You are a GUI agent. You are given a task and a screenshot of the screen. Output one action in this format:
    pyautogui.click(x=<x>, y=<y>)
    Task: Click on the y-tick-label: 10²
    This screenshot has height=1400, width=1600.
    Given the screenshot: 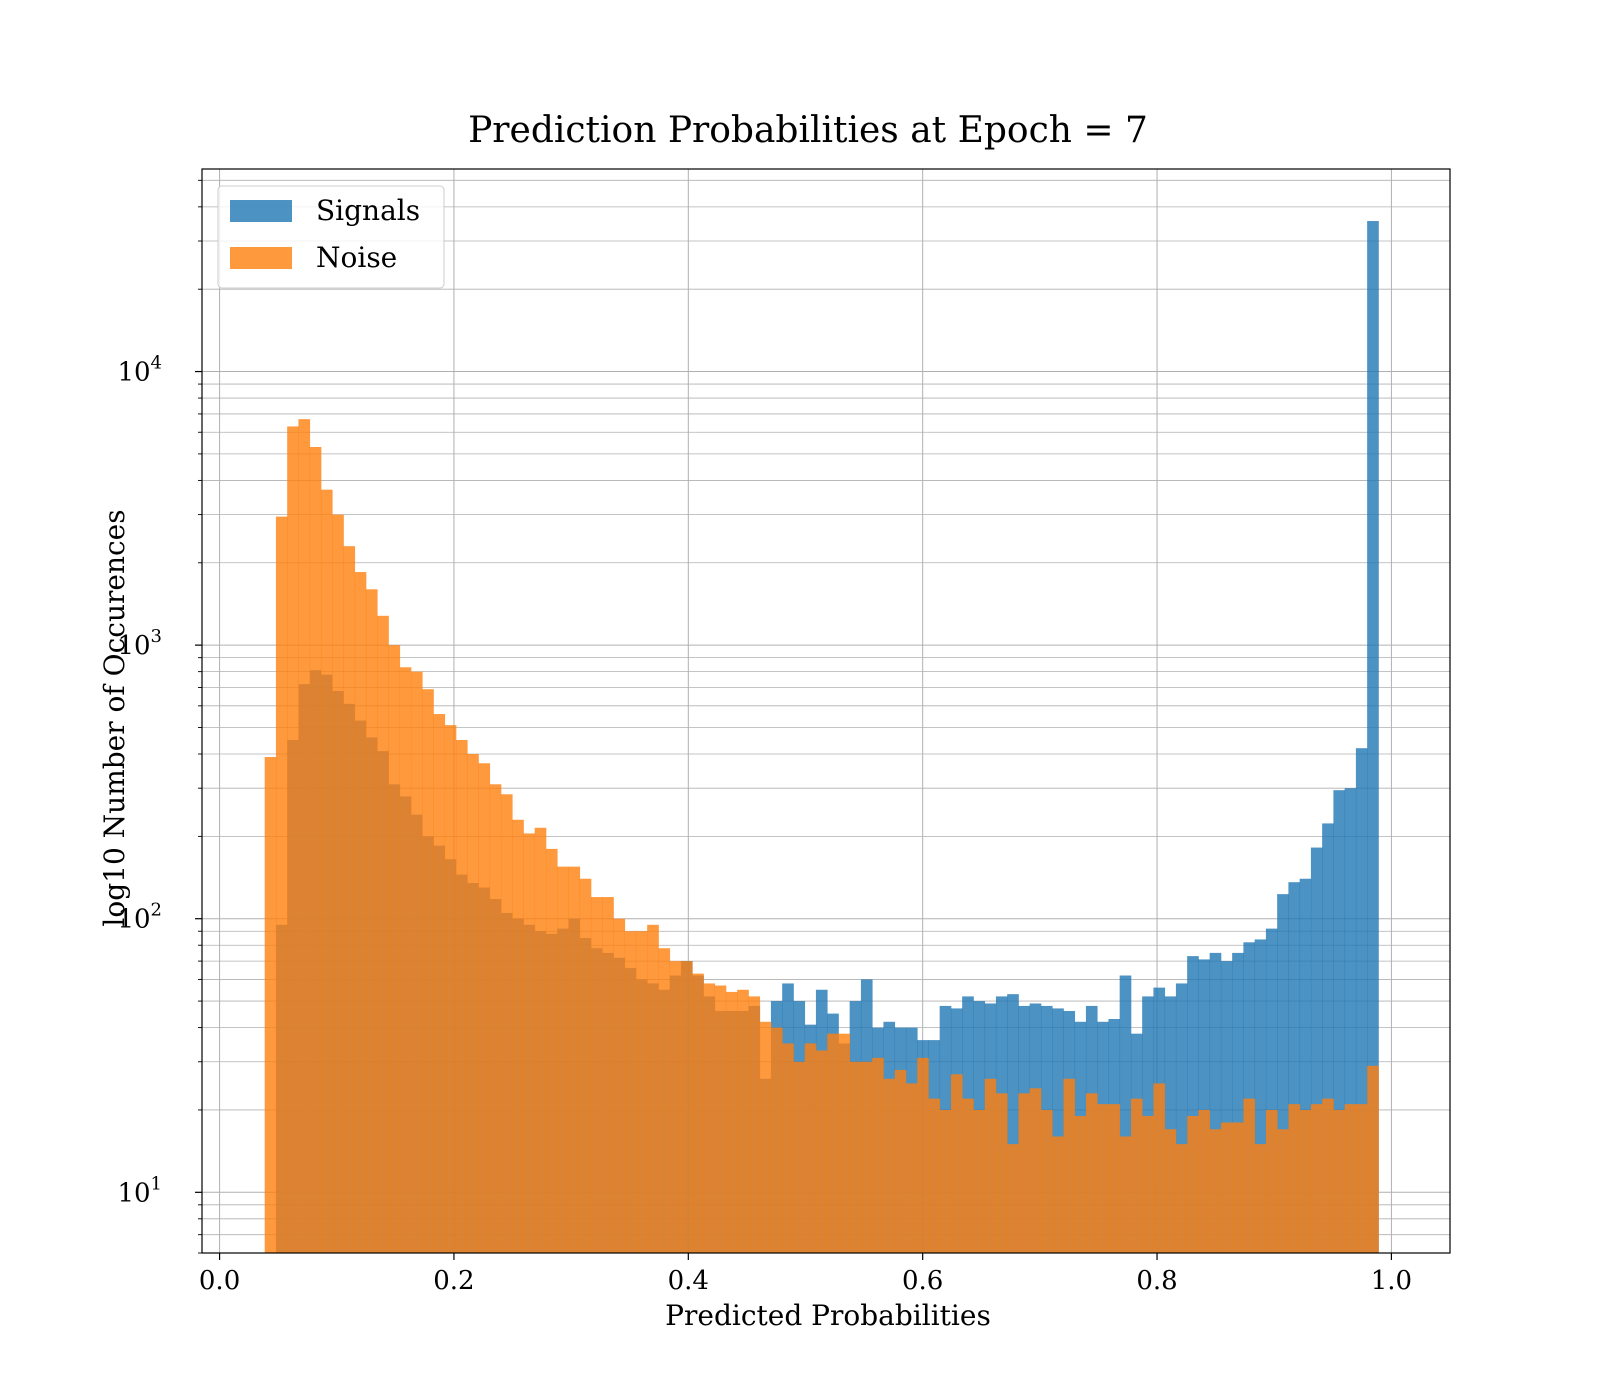 What is the action you would take?
    pyautogui.click(x=139, y=917)
    